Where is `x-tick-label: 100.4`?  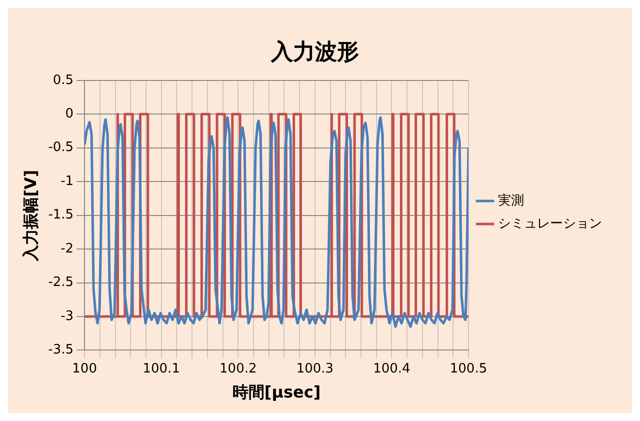
x-tick-label: 100.4 is located at coordinates (391, 368).